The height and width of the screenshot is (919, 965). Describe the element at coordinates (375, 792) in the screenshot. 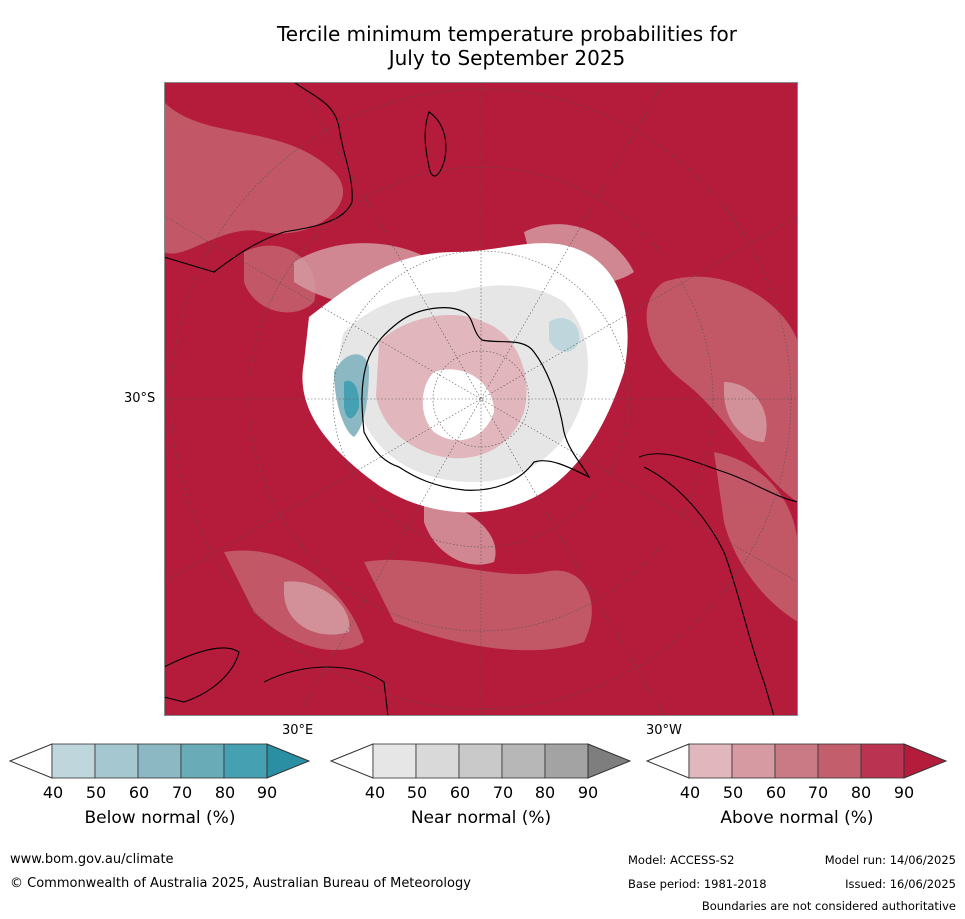

I see `tick-near-40: 40` at that location.